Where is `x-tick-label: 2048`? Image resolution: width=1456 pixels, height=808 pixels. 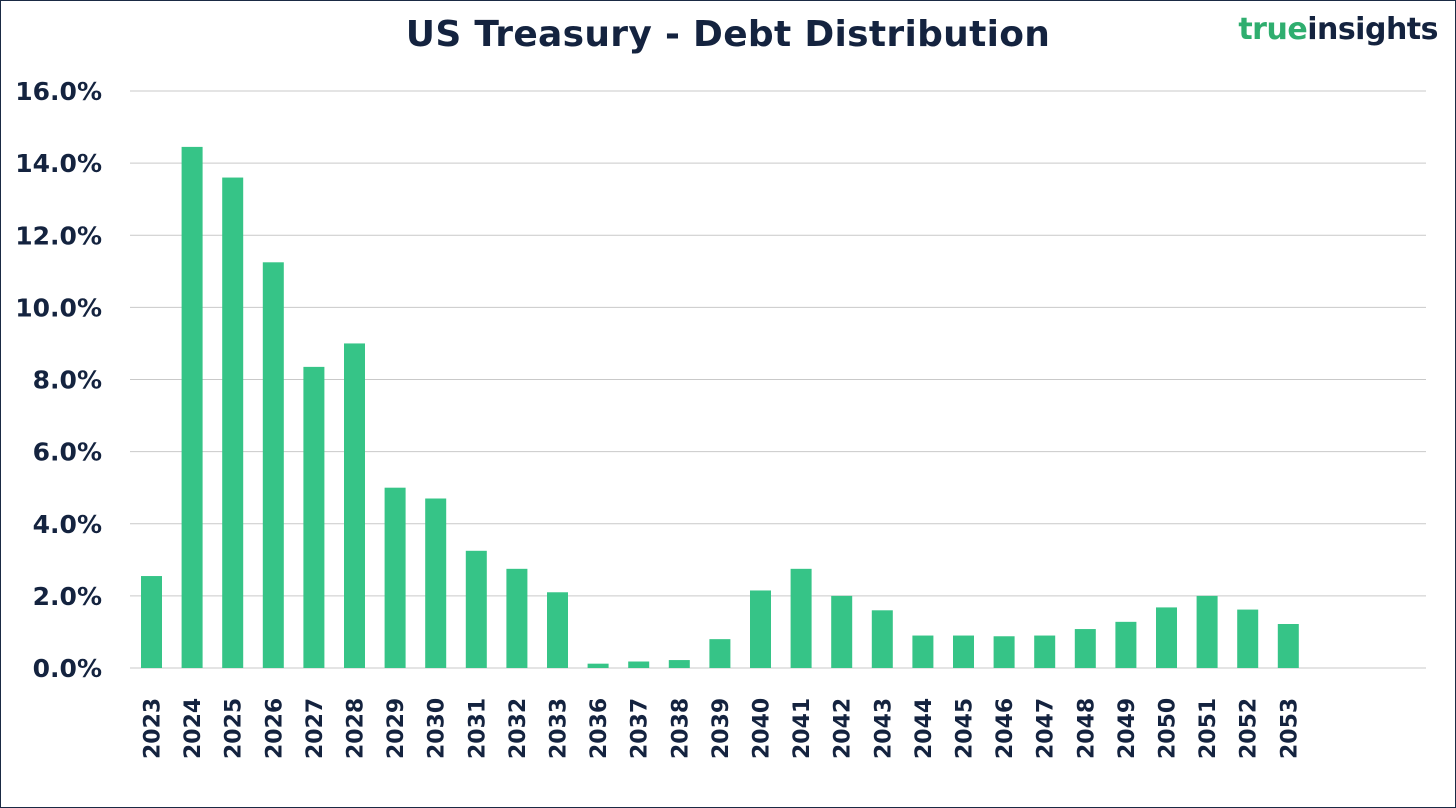 x-tick-label: 2048 is located at coordinates (1086, 728).